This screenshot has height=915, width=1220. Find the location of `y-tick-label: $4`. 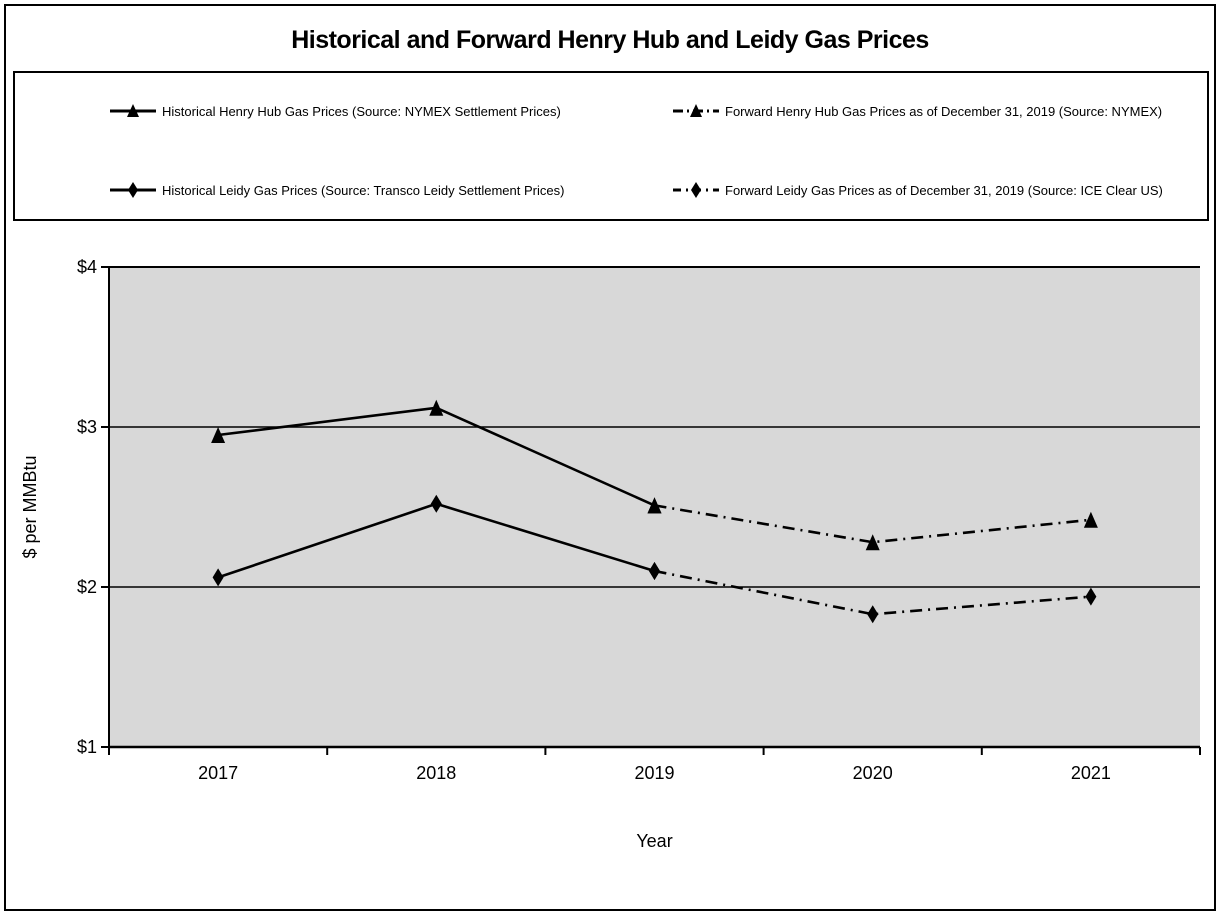

y-tick-label: $4 is located at coordinates (87, 267).